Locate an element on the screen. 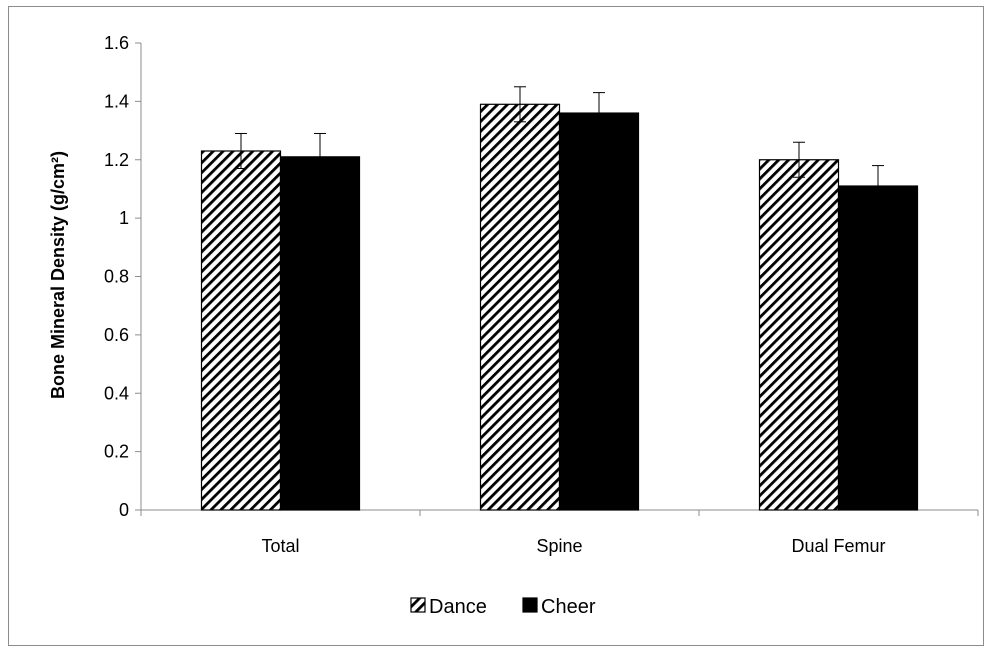 The image size is (992, 646). x-tick-label: Total is located at coordinates (280, 546).